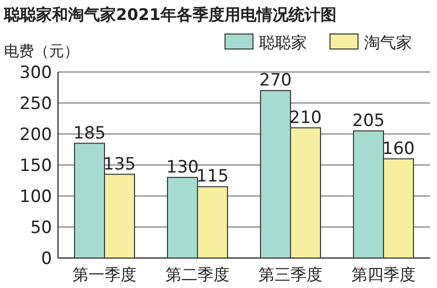 Image resolution: width=437 pixels, height=288 pixels. What do you see at coordinates (36, 166) in the screenshot?
I see `y-tick-label: 150` at bounding box center [36, 166].